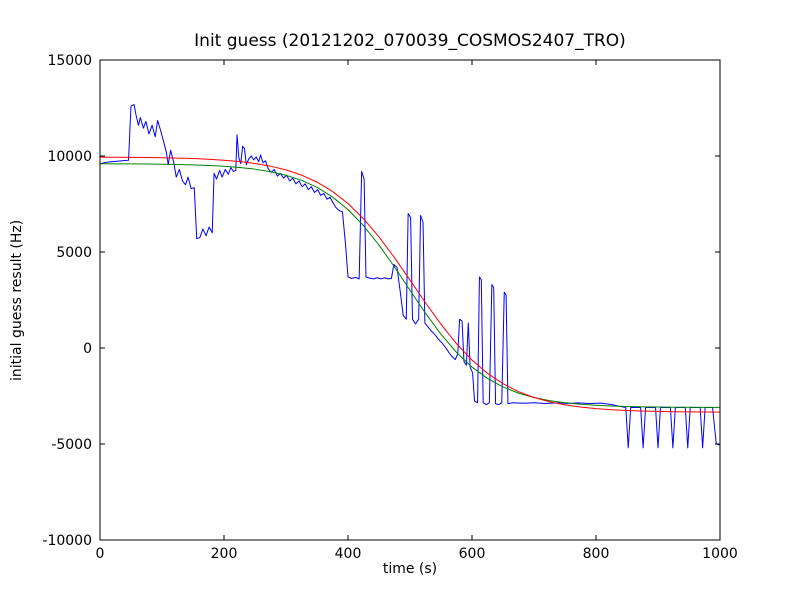  Describe the element at coordinates (348, 554) in the screenshot. I see `x-tick-label: 400` at that location.